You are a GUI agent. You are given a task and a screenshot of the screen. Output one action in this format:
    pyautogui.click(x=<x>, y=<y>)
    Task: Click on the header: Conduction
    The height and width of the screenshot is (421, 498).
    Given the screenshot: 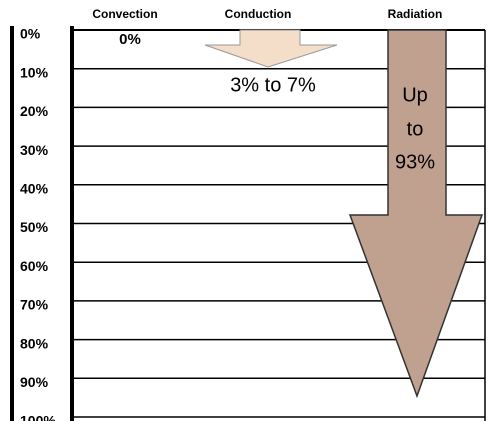 What is the action you would take?
    pyautogui.click(x=258, y=14)
    